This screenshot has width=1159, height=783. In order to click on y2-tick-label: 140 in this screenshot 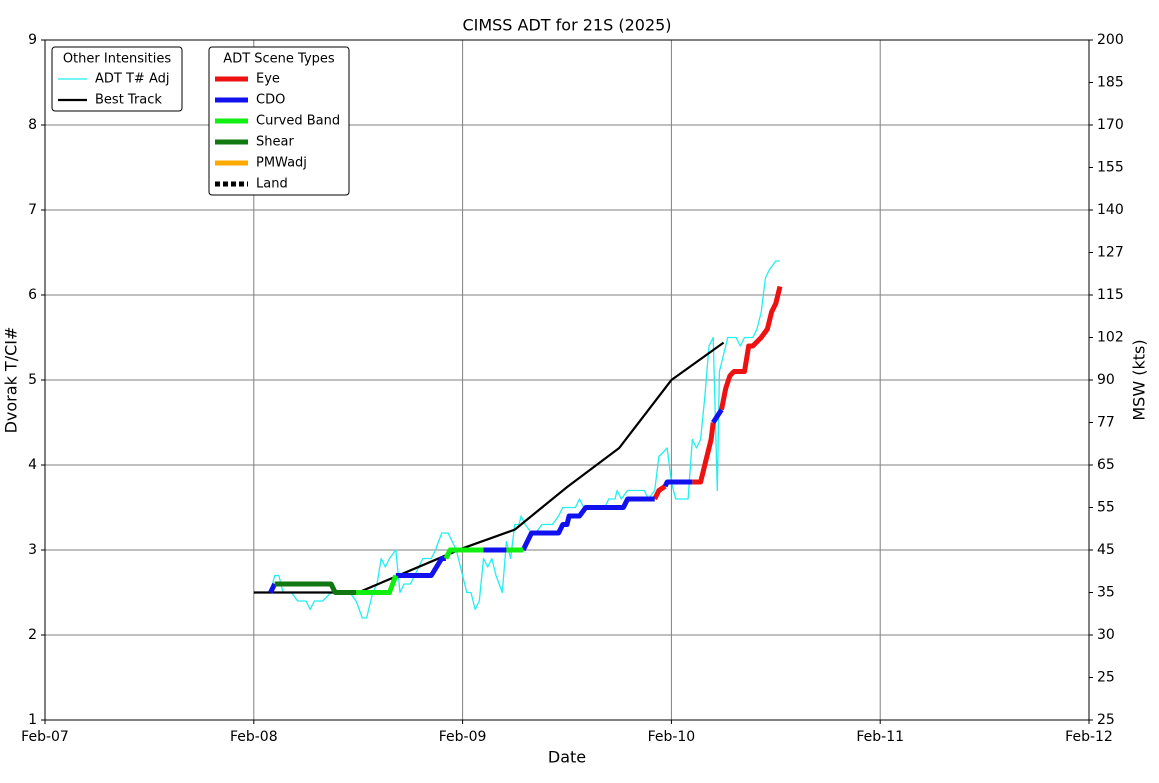, I will do `click(1110, 210)`.